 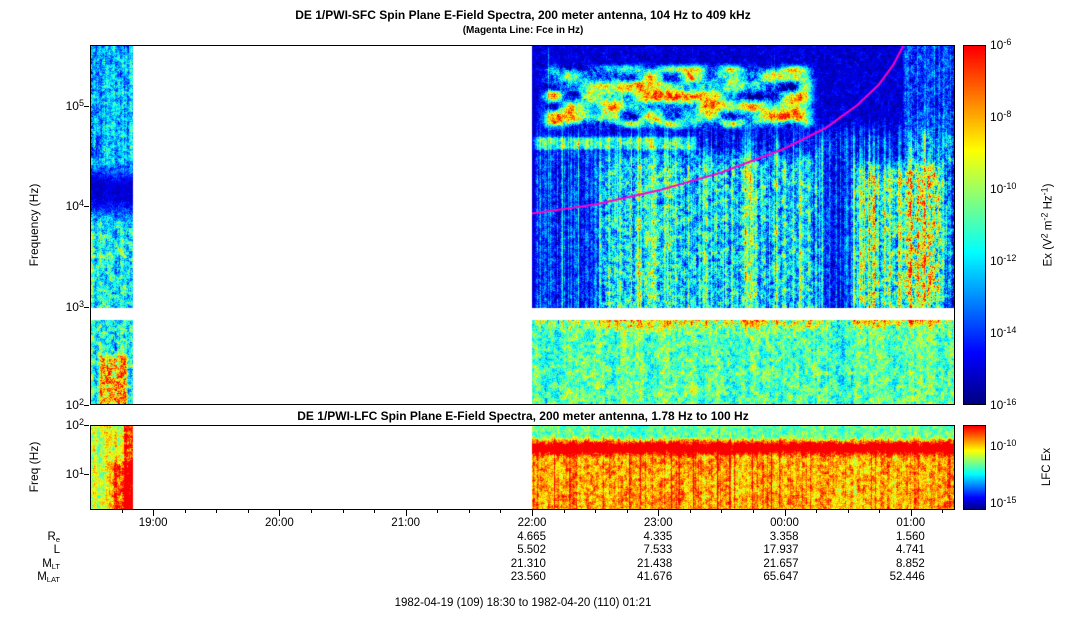 What do you see at coordinates (528, 577) in the screenshot?
I see `ephemeris-value: 23.560` at bounding box center [528, 577].